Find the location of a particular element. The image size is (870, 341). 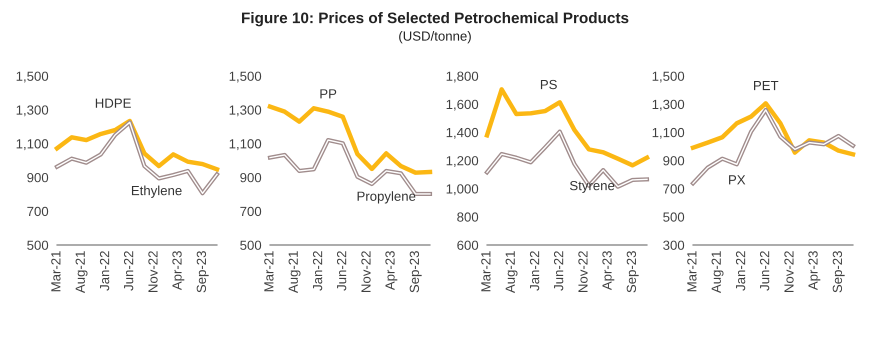

series-label: PET is located at coordinates (766, 85).